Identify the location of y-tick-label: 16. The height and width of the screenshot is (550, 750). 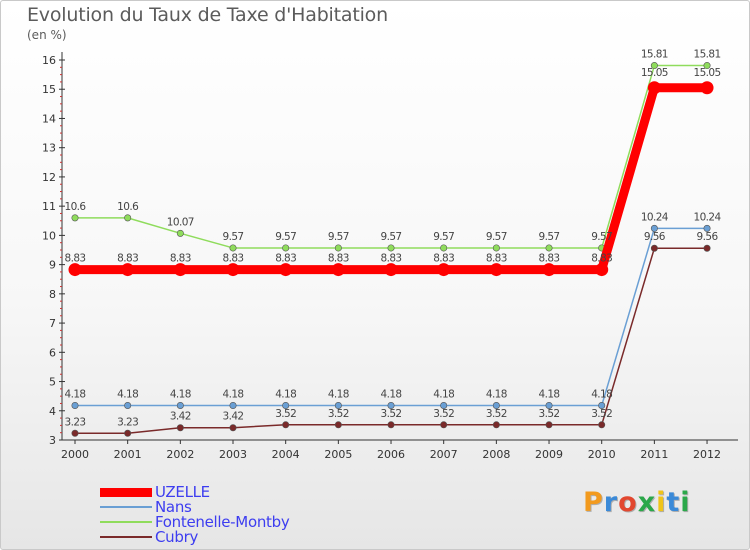
(49, 60).